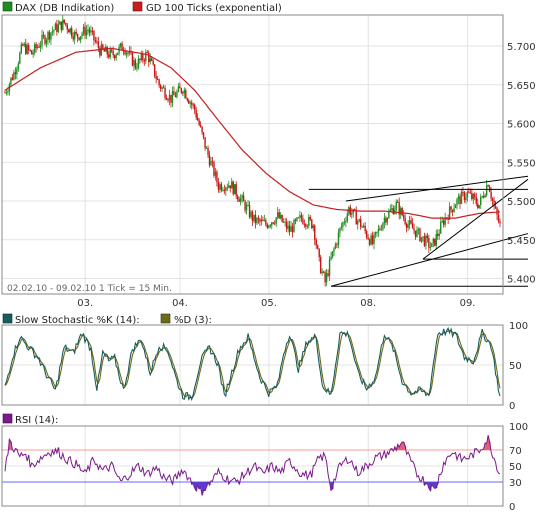 This screenshot has width=545, height=516. I want to click on x-tick-label: 08., so click(368, 303).